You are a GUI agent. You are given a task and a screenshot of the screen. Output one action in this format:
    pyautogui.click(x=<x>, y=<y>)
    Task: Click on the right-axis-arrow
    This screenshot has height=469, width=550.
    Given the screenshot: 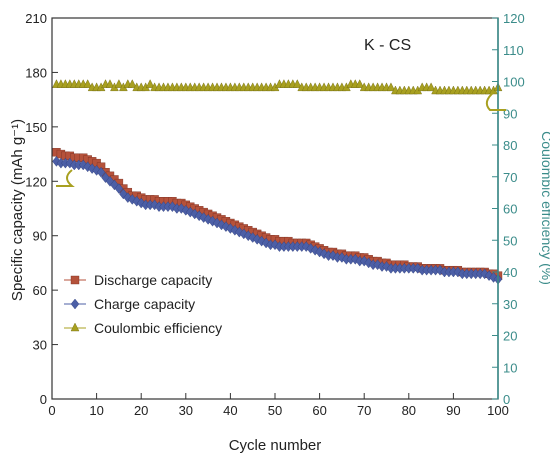 What is the action you would take?
    pyautogui.click(x=495, y=101)
    